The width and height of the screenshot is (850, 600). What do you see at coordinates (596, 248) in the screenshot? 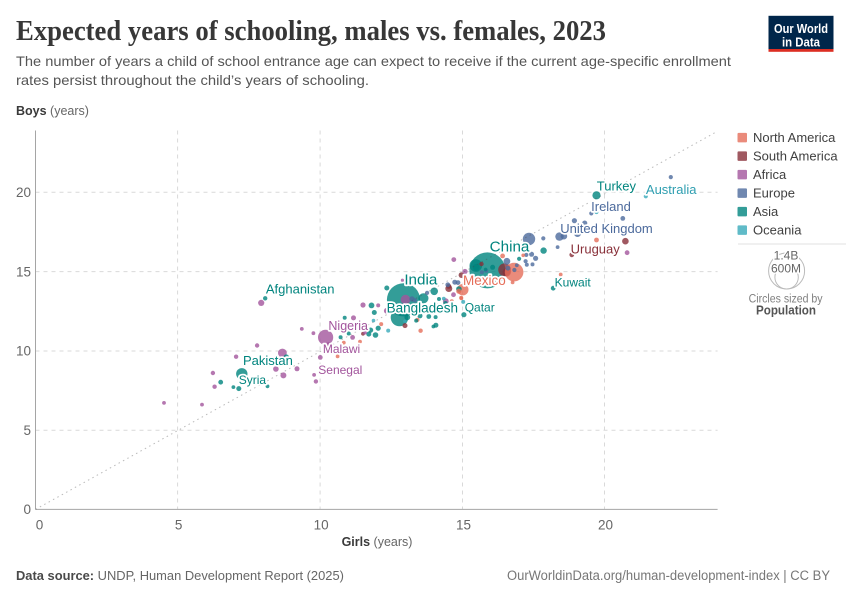
I see `svg-text: Uruguay` at bounding box center [596, 248].